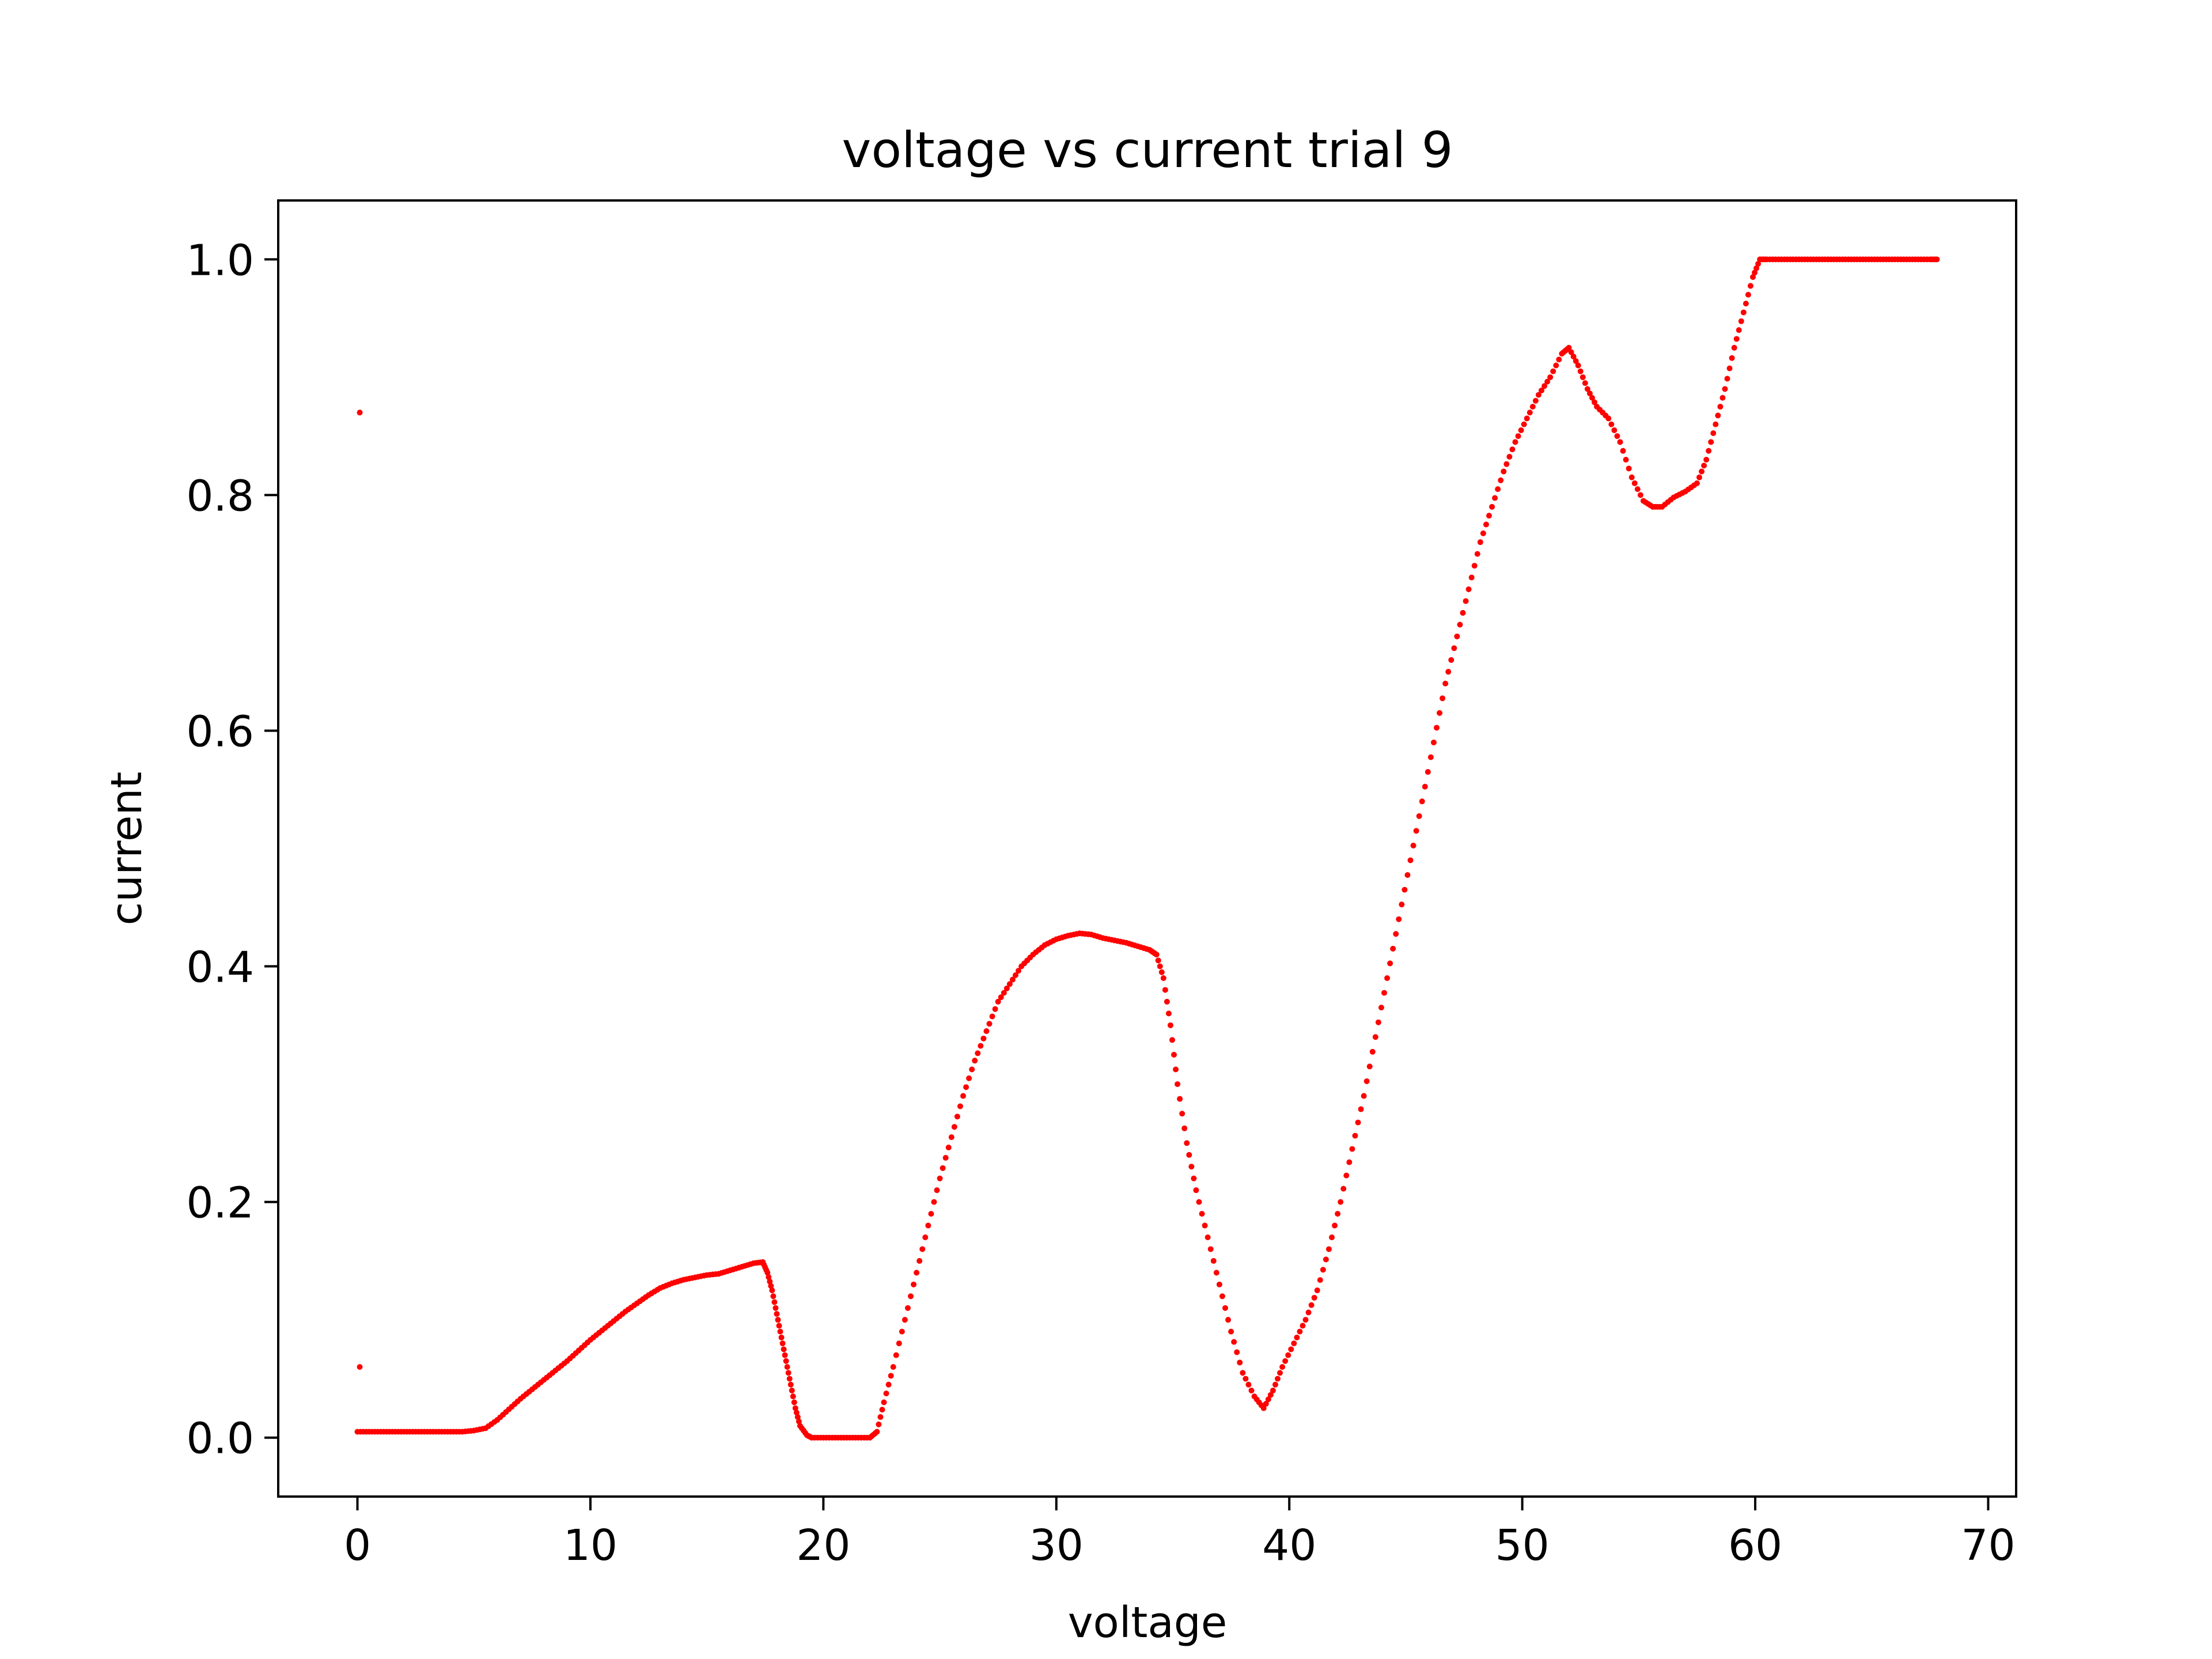  What do you see at coordinates (357, 1545) in the screenshot?
I see `x-tick-label: 0` at bounding box center [357, 1545].